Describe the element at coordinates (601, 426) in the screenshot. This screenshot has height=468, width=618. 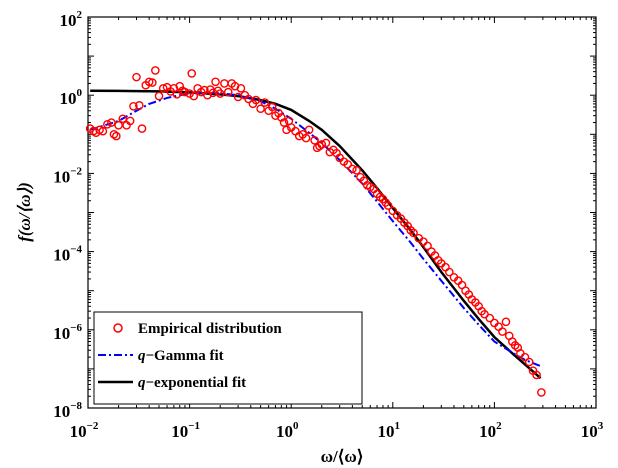
I see `x-tick-label-exponent: 3` at that location.